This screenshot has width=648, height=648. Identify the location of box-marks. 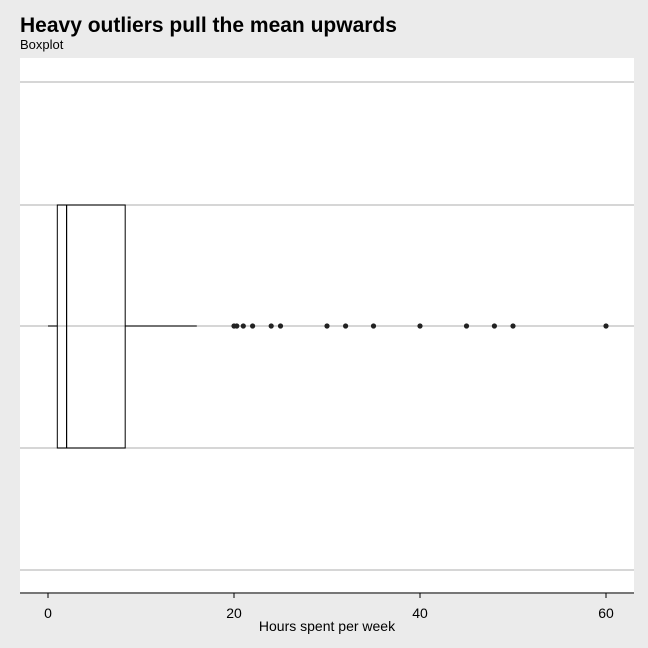
(122, 326).